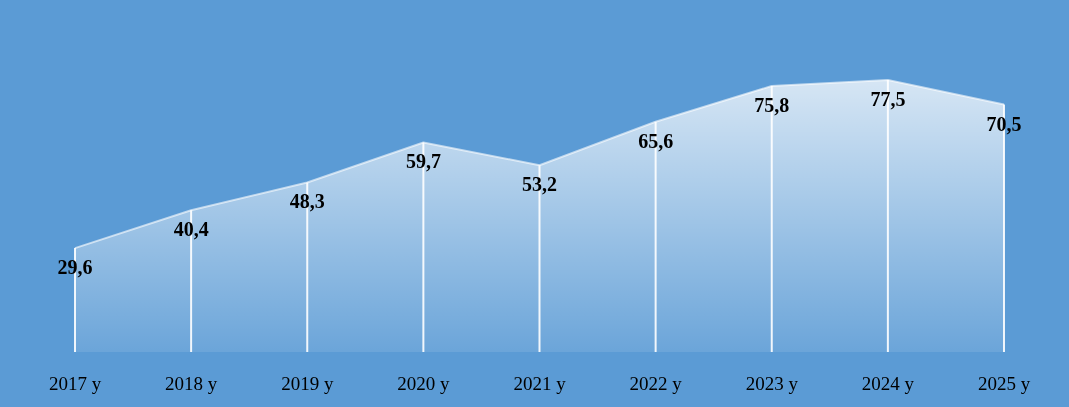 The width and height of the screenshot is (1069, 407). I want to click on data-label: 65,6, so click(656, 140).